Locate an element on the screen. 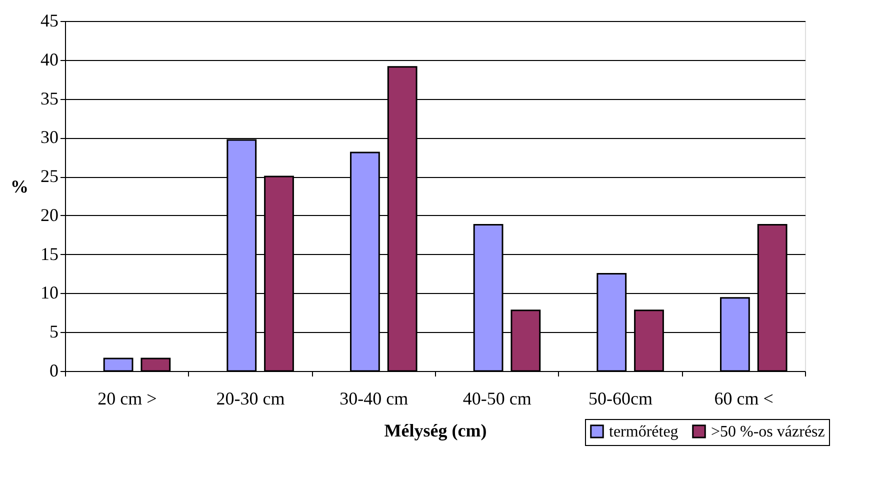 The width and height of the screenshot is (880, 486). y-tick-label: 35 is located at coordinates (49, 98).